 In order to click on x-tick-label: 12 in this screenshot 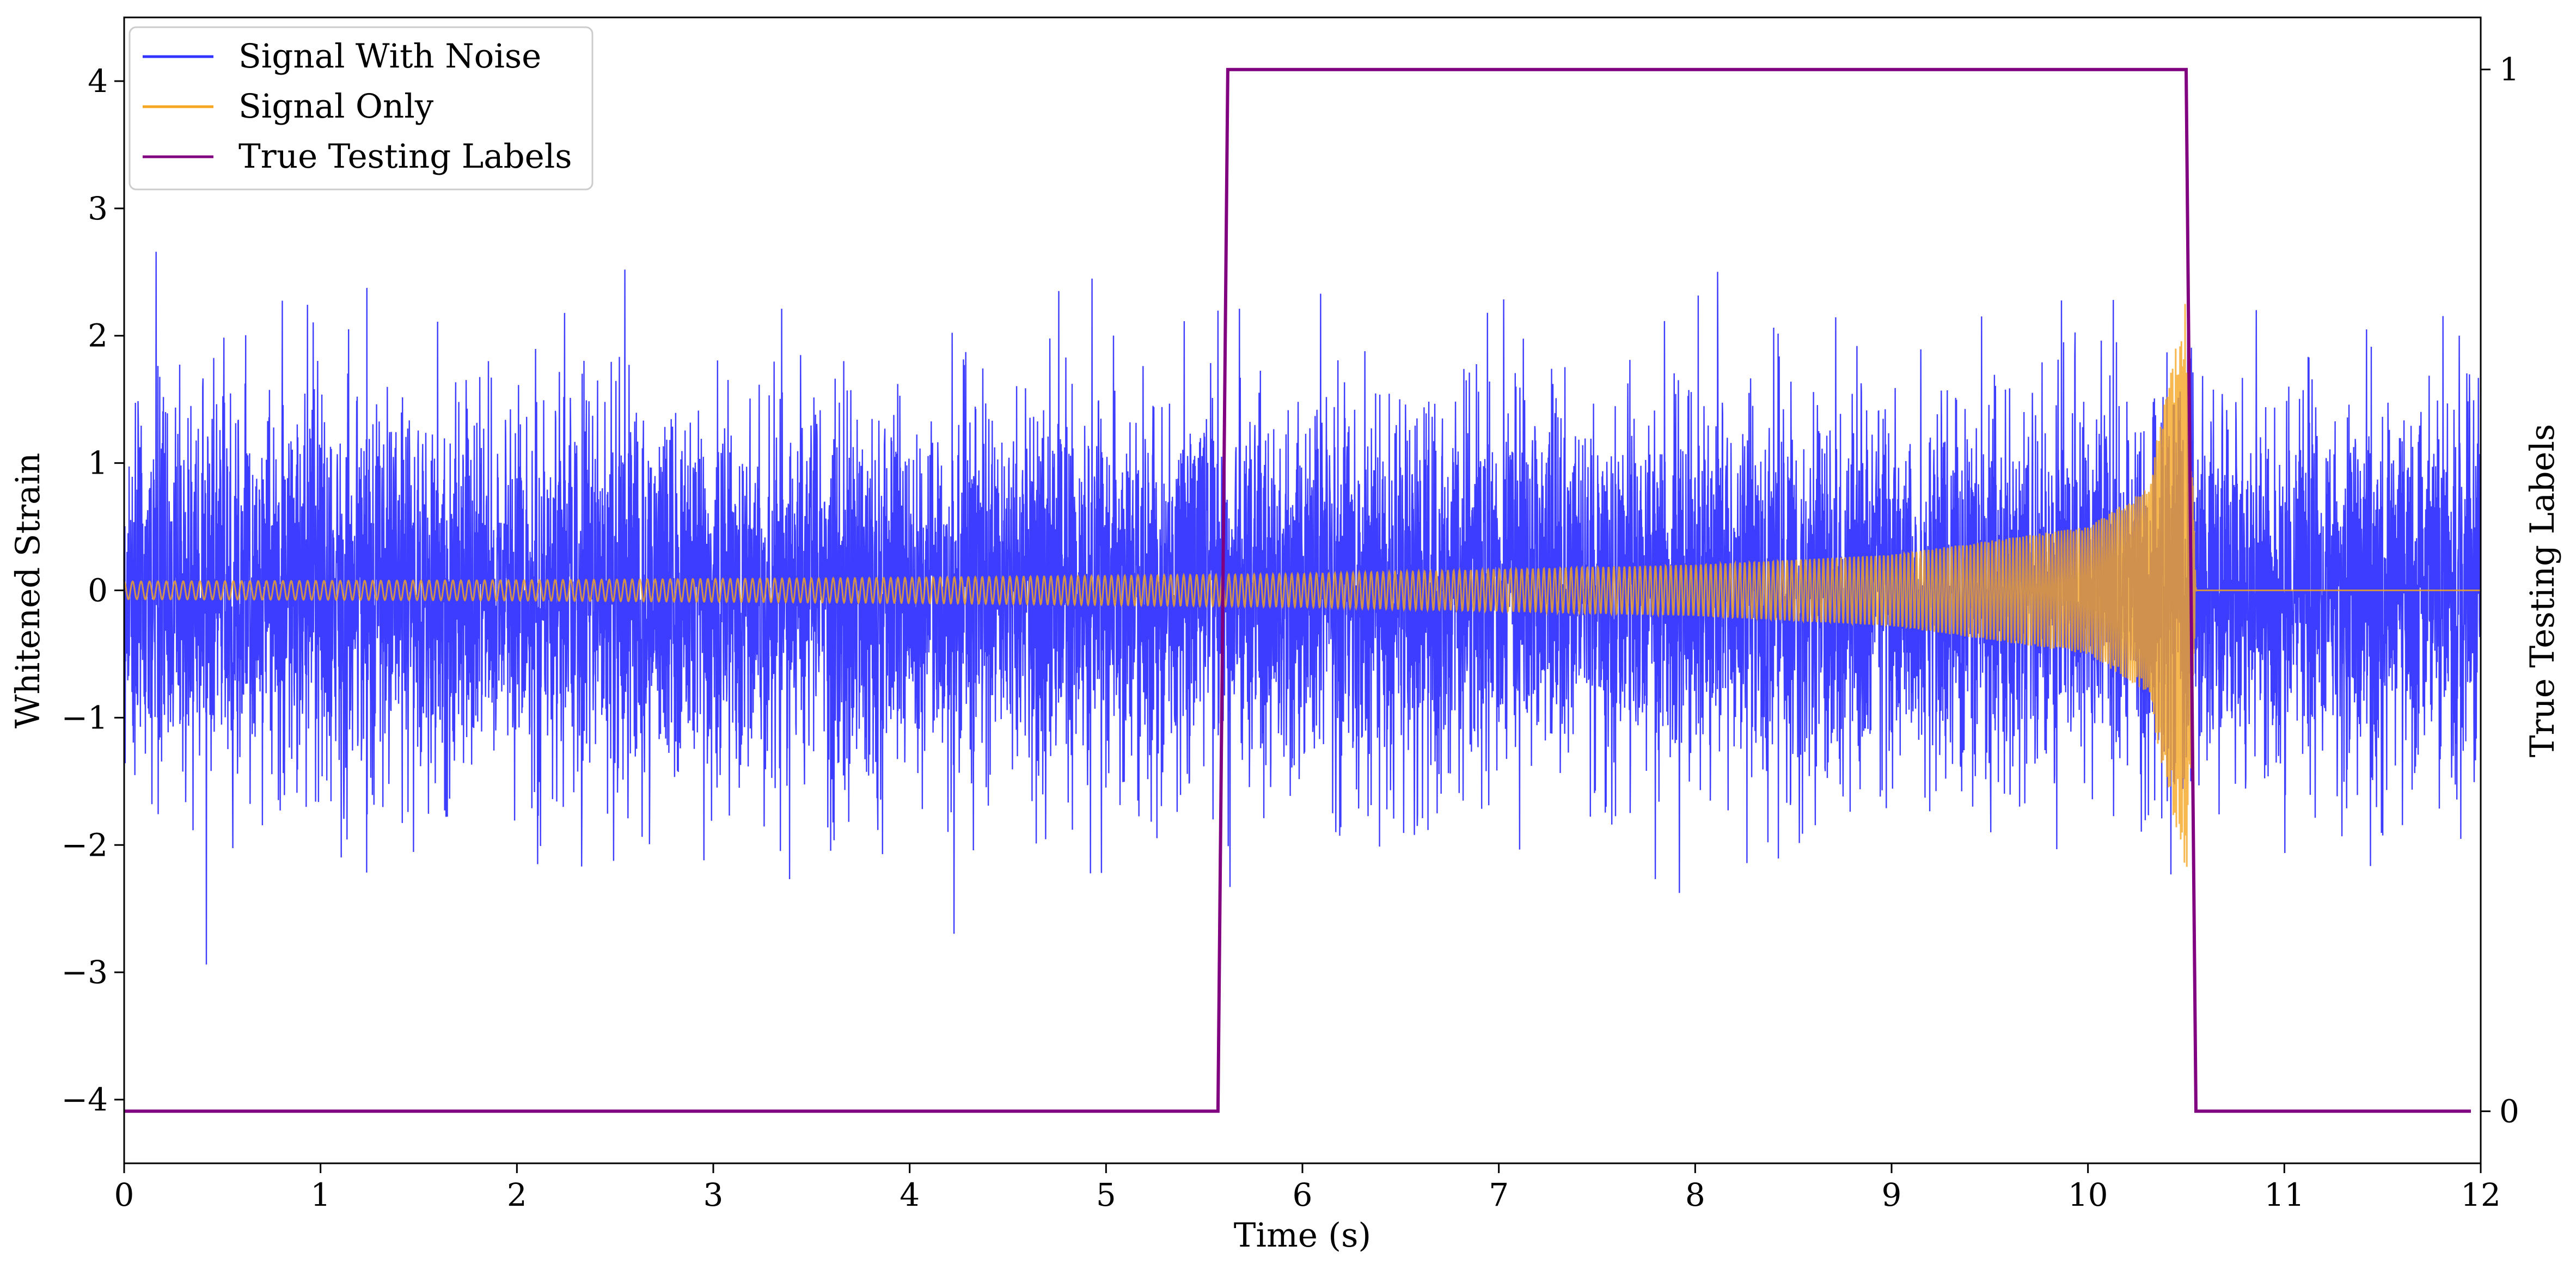, I will do `click(2481, 1194)`.